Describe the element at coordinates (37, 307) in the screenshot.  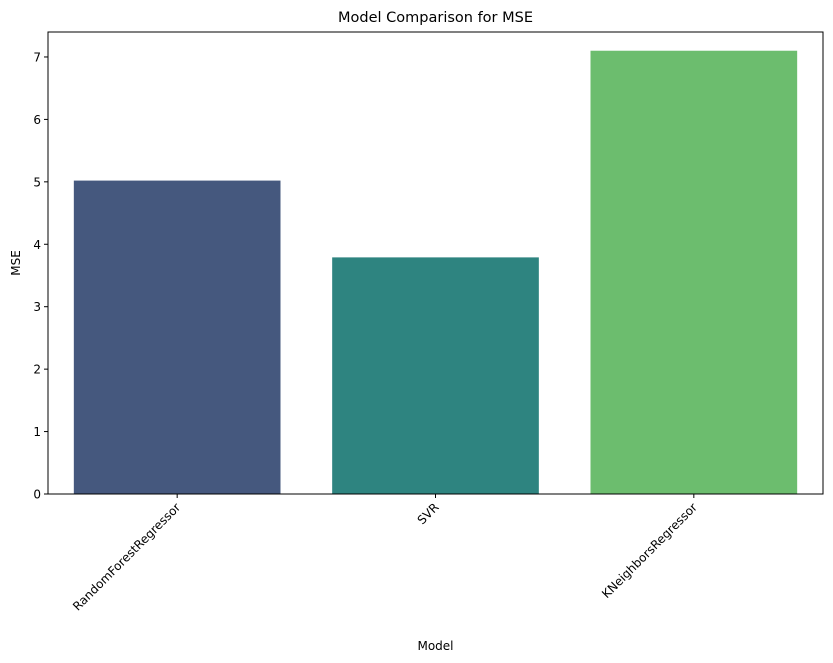
I see `y-tick-label: 3` at that location.